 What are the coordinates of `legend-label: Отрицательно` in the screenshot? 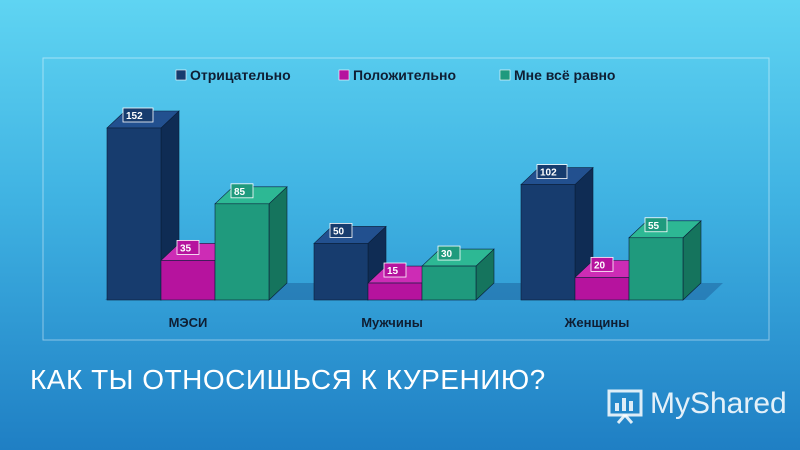 It's located at (240, 75).